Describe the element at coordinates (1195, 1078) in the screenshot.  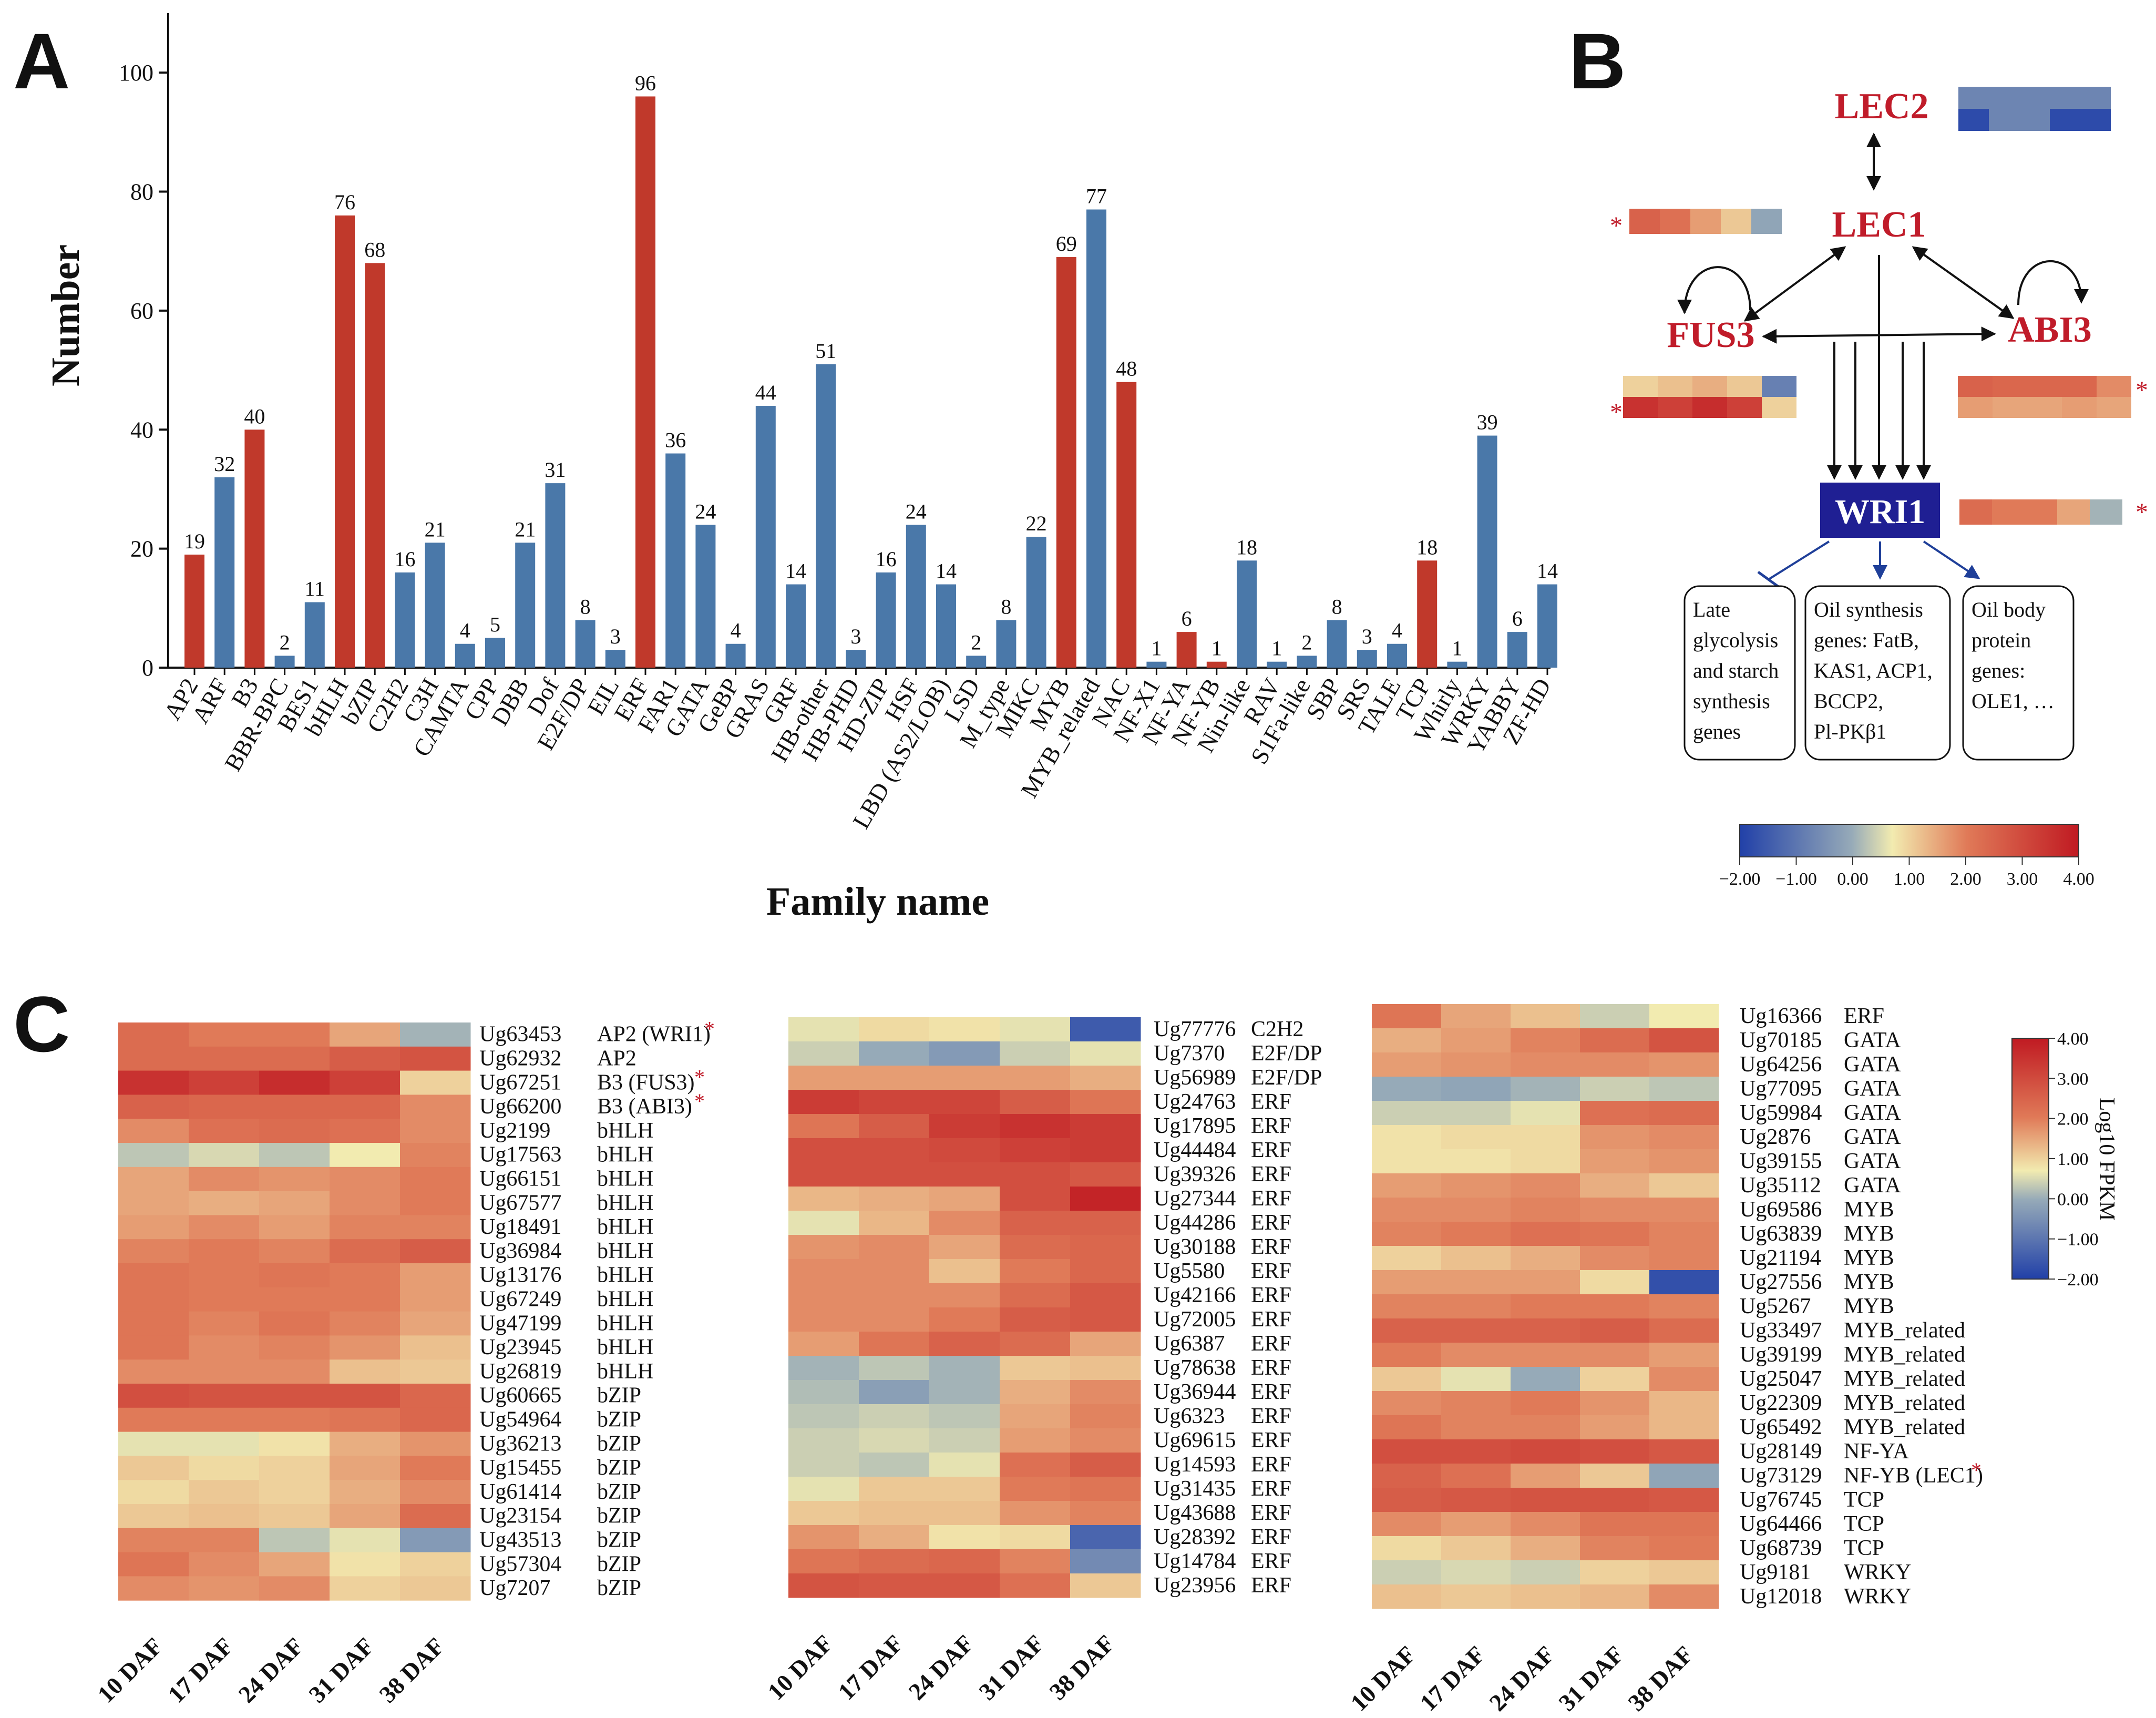
I see `gene-id-label: Ug56989` at that location.